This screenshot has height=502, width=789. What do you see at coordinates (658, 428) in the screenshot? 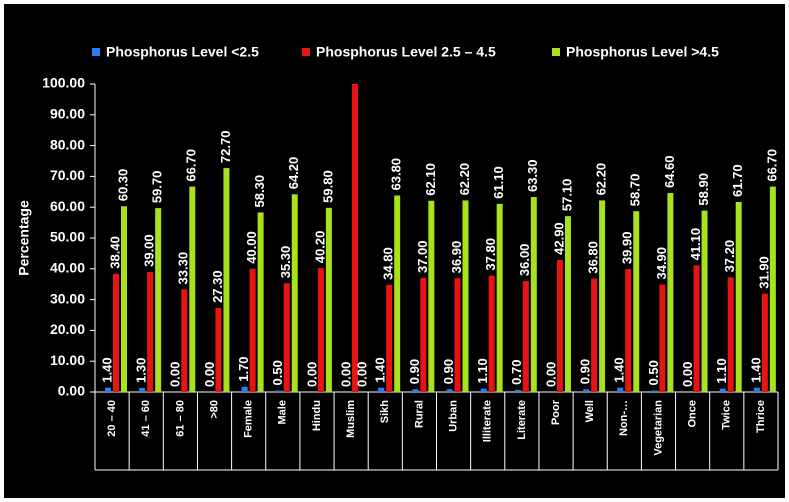
I see `x-tick-label: Vegetarian` at bounding box center [658, 428].